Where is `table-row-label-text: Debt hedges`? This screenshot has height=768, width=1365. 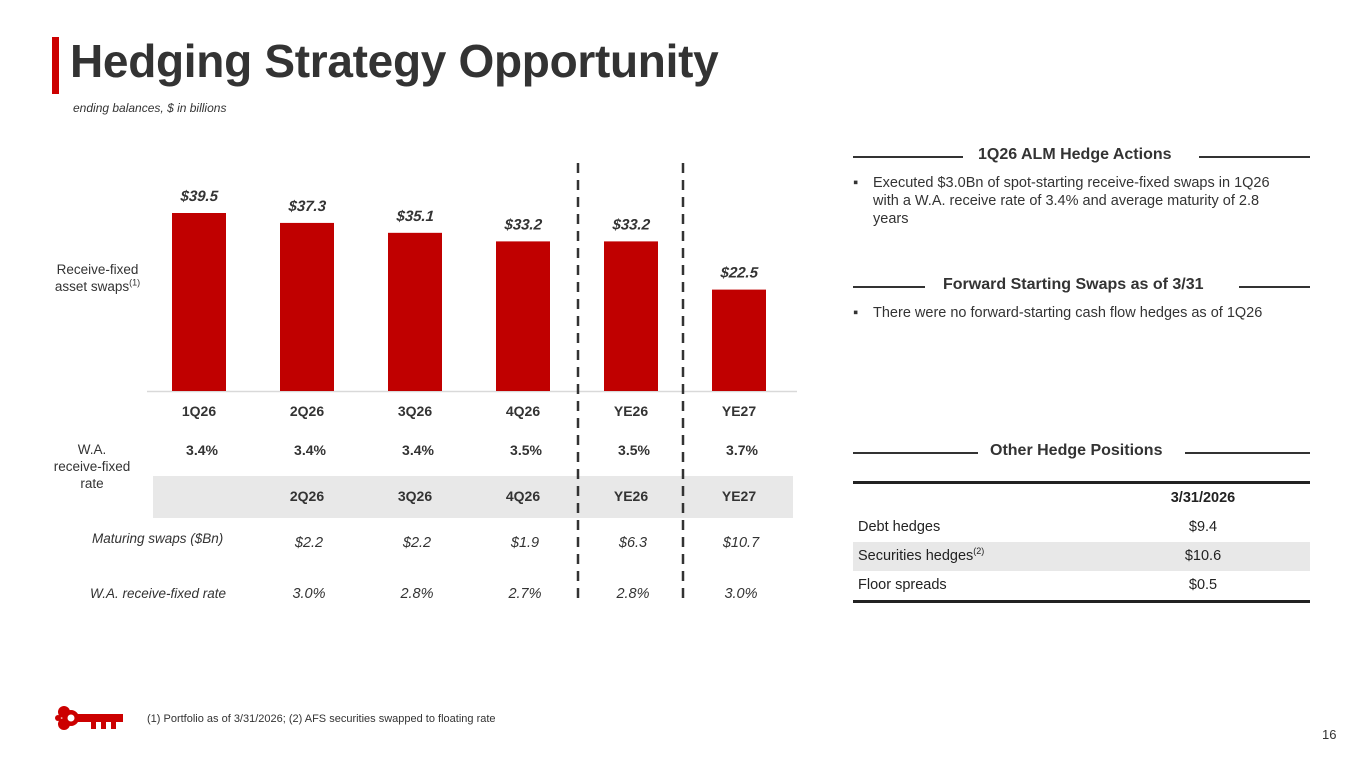 table-row-label-text: Debt hedges is located at coordinates (899, 527).